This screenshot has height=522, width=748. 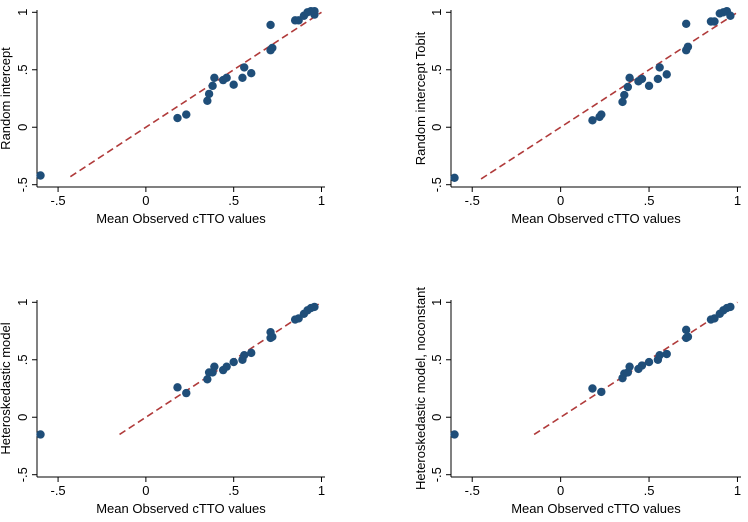 What do you see at coordinates (6, 98) in the screenshot?
I see `y-axis-title: Random intercept` at bounding box center [6, 98].